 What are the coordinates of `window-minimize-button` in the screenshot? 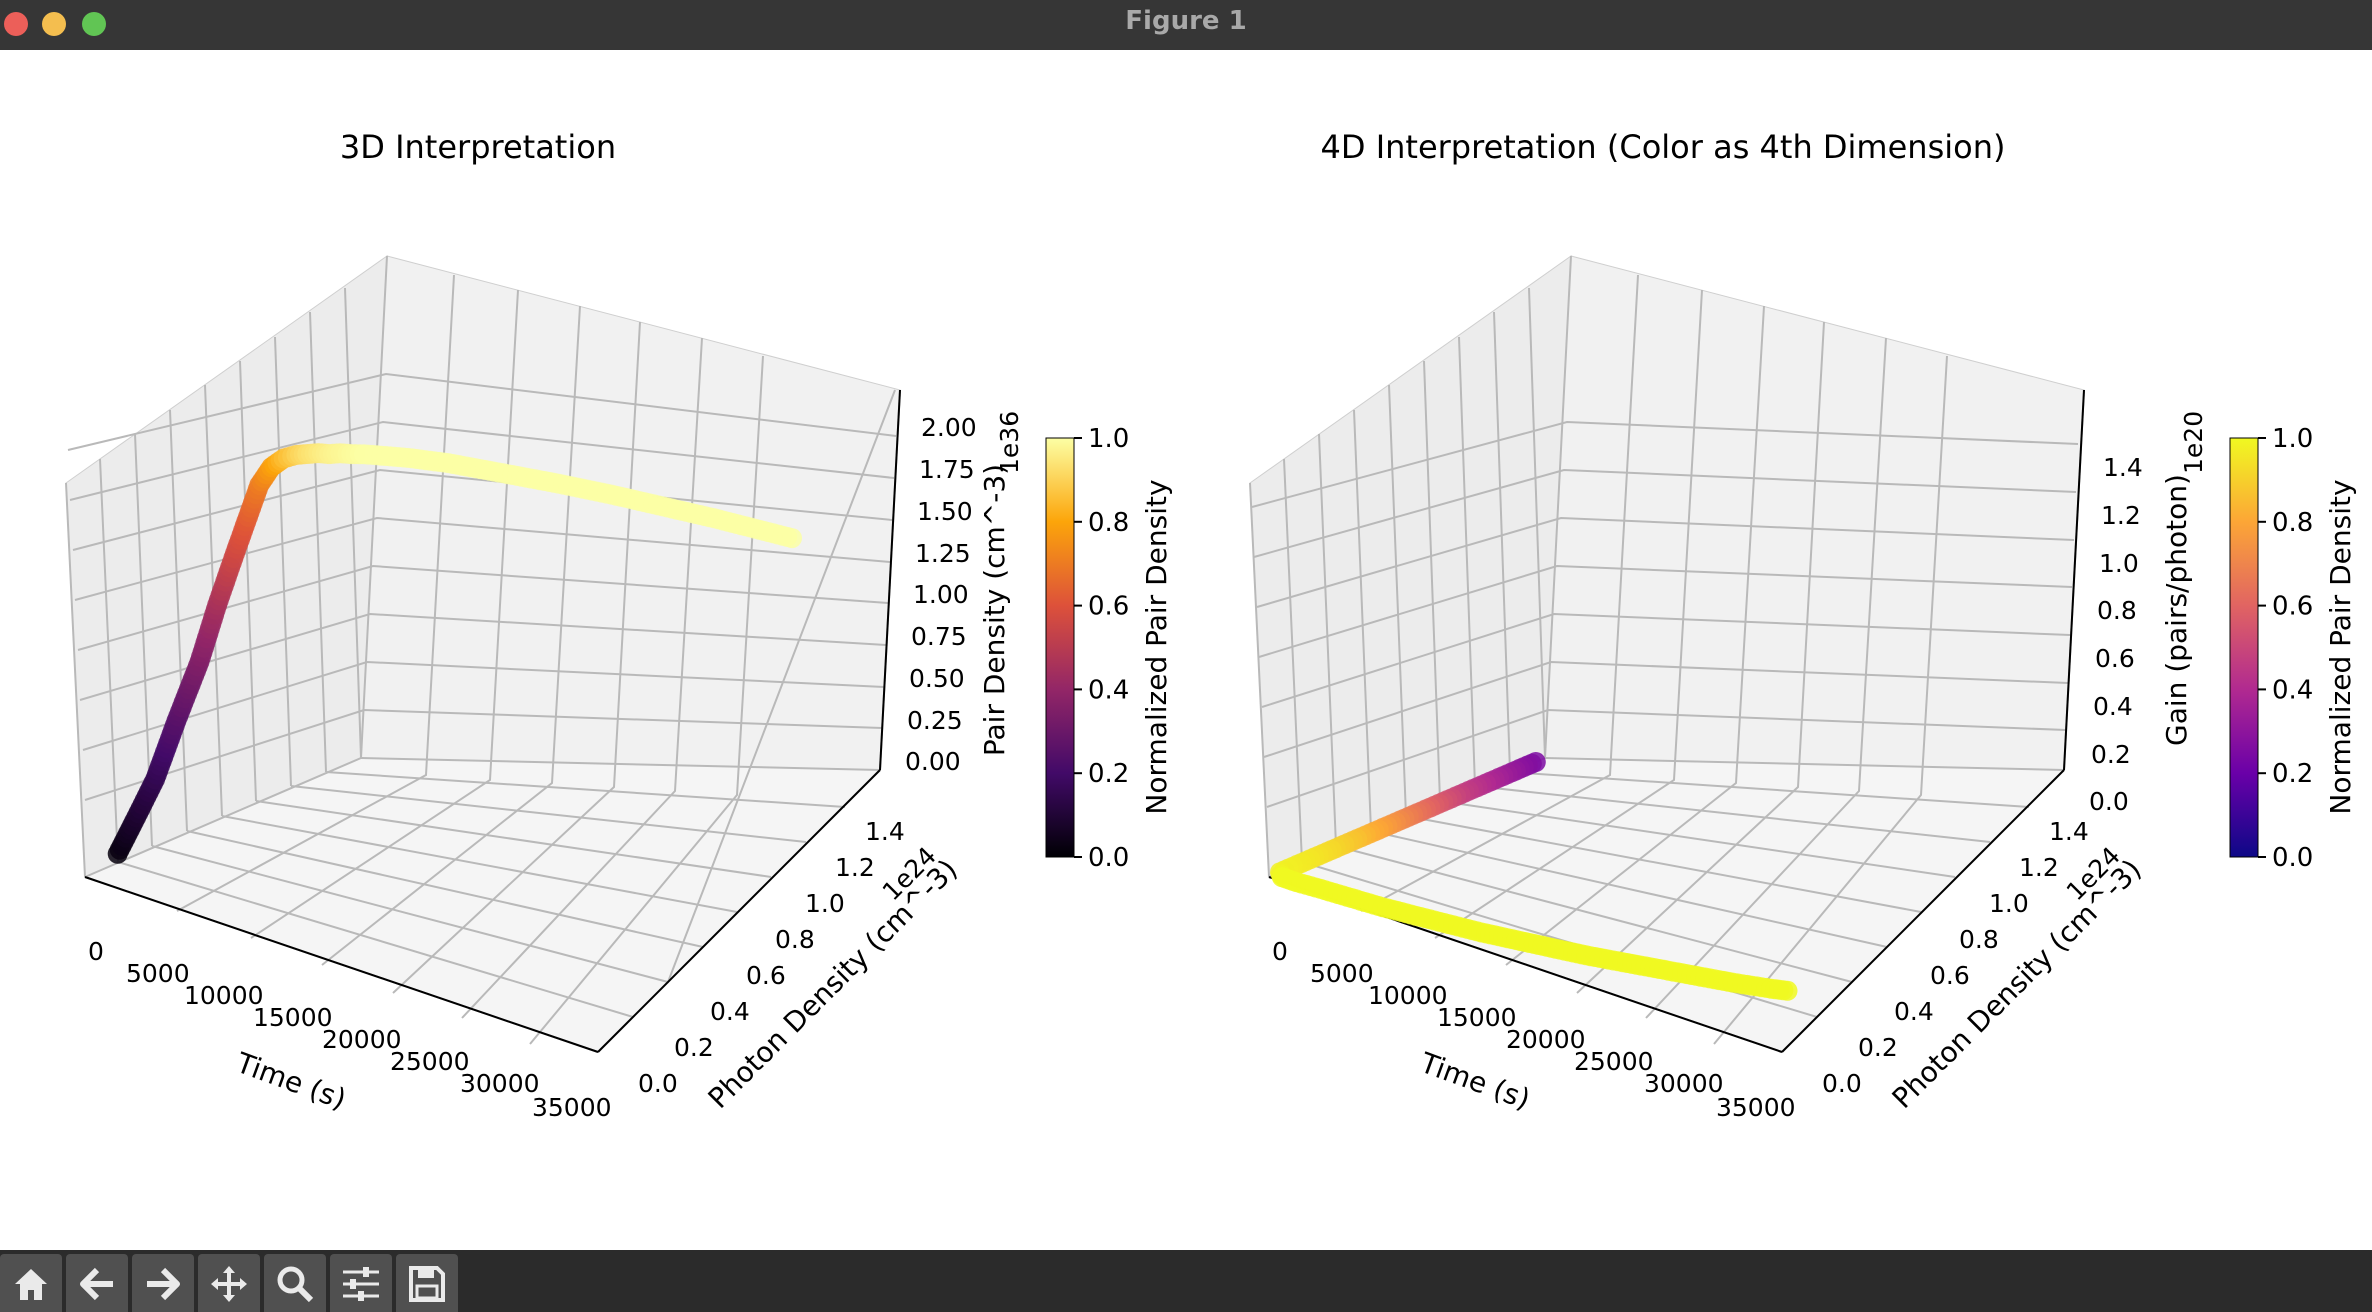 It's located at (54, 24).